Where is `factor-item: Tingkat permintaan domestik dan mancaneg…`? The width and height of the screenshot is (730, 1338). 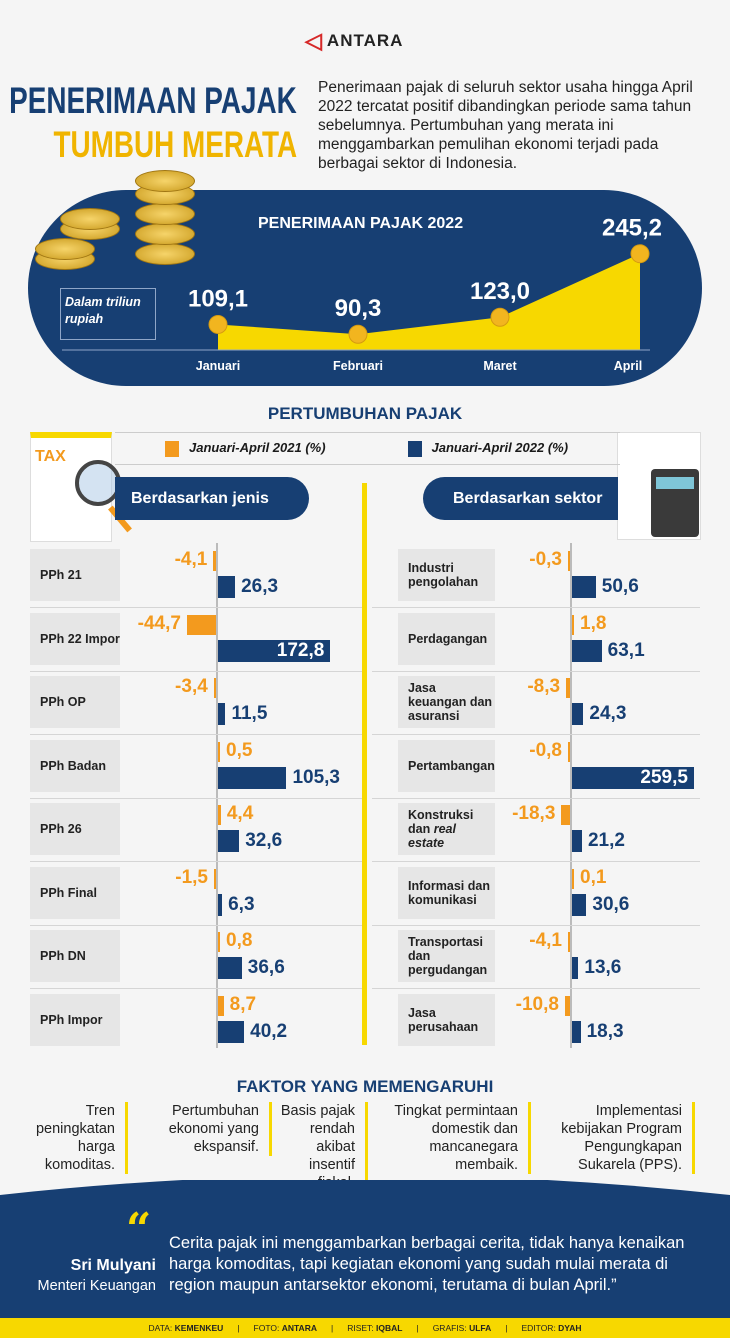
factor-item: Tingkat permintaan domestik dan mancaneg… is located at coordinates (458, 1138).